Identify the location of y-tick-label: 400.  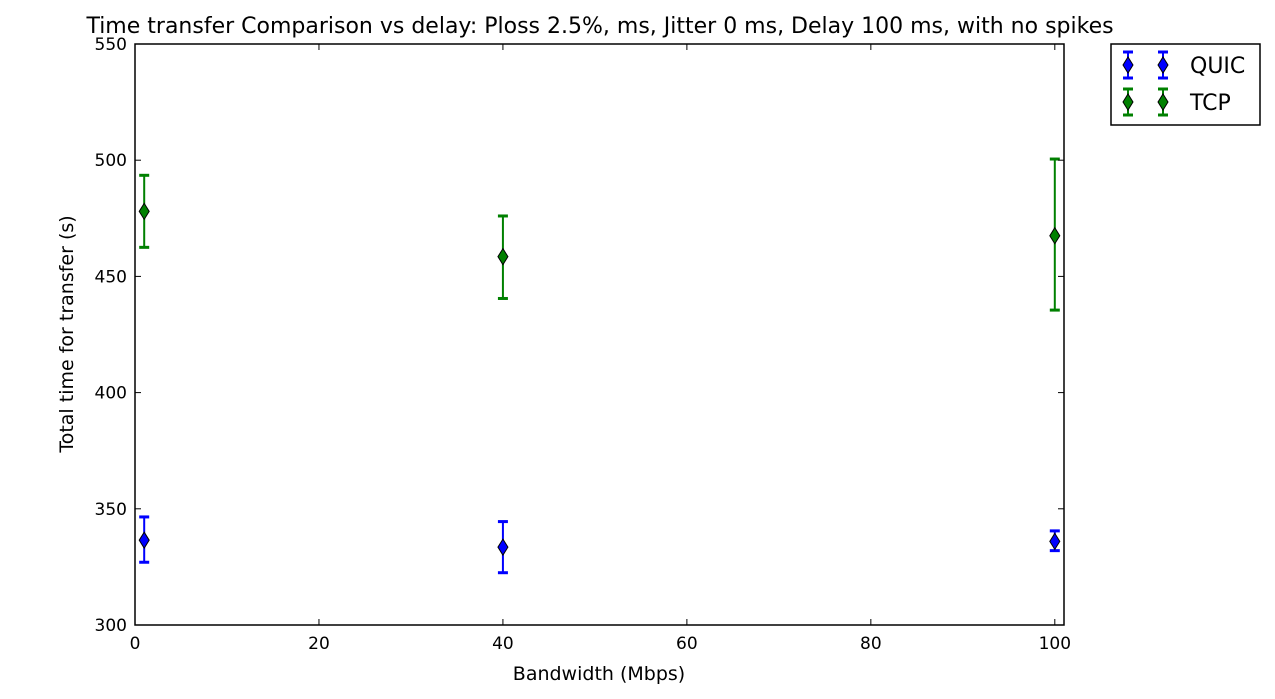
(111, 394).